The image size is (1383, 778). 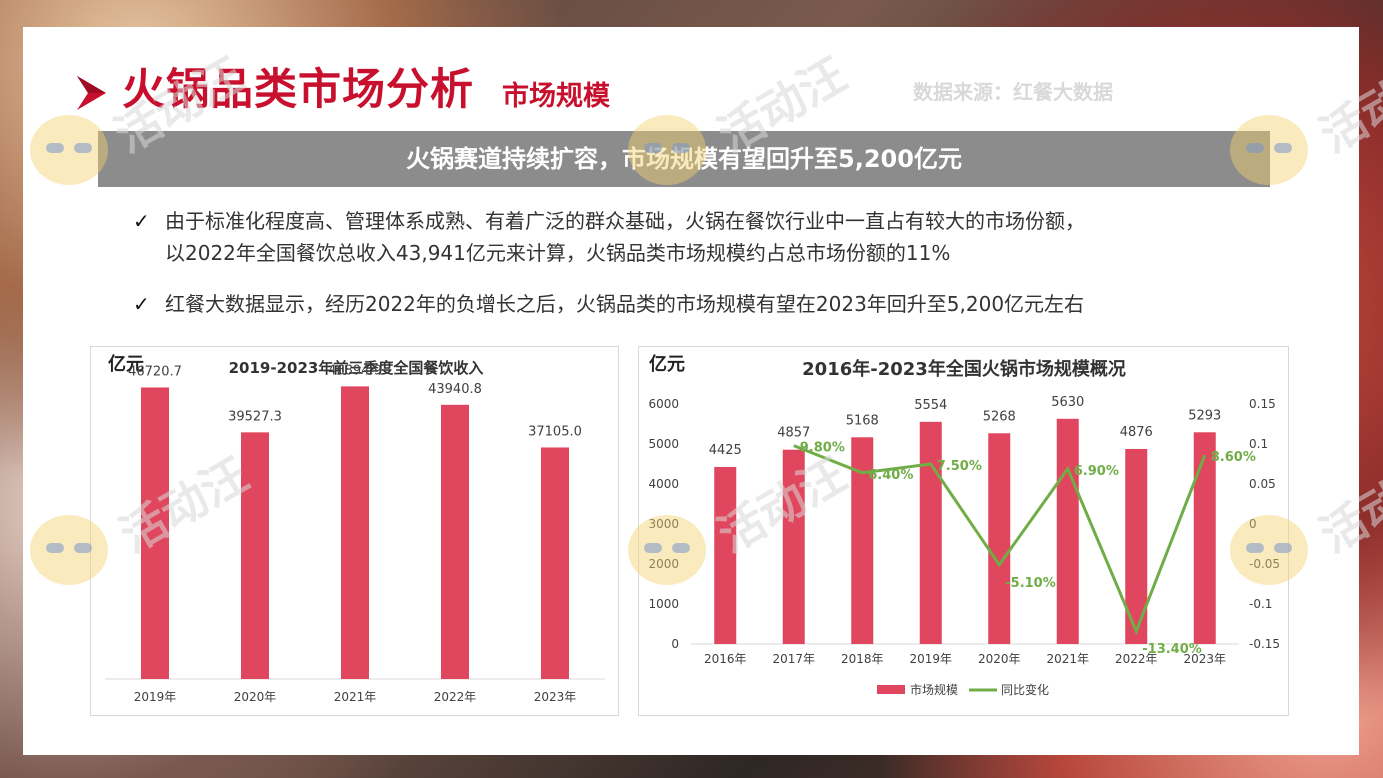 What do you see at coordinates (663, 524) in the screenshot?
I see `y-tick-label-left: 3000` at bounding box center [663, 524].